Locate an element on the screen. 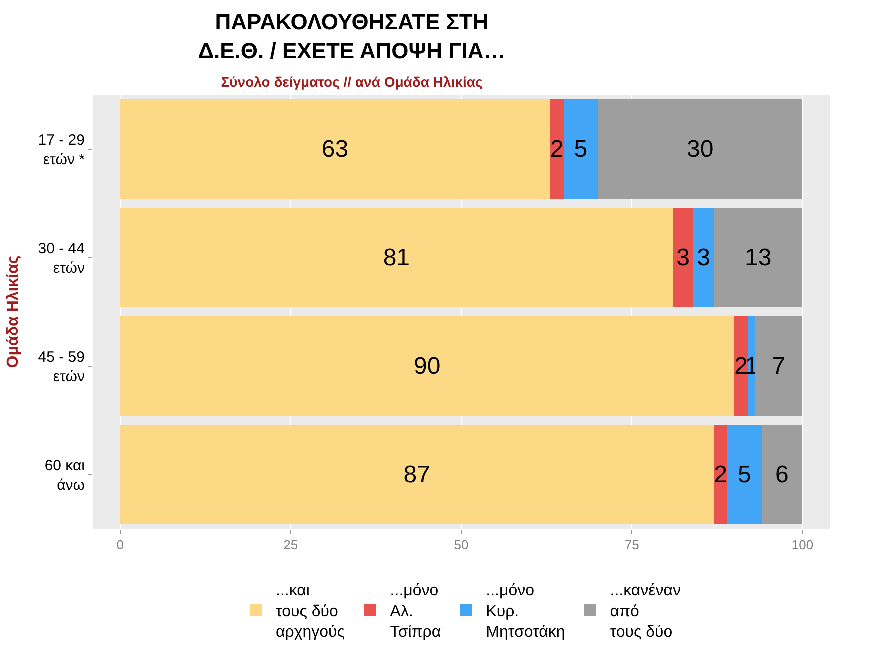 This screenshot has height=660, width=880. data-label: 63 is located at coordinates (335, 149).